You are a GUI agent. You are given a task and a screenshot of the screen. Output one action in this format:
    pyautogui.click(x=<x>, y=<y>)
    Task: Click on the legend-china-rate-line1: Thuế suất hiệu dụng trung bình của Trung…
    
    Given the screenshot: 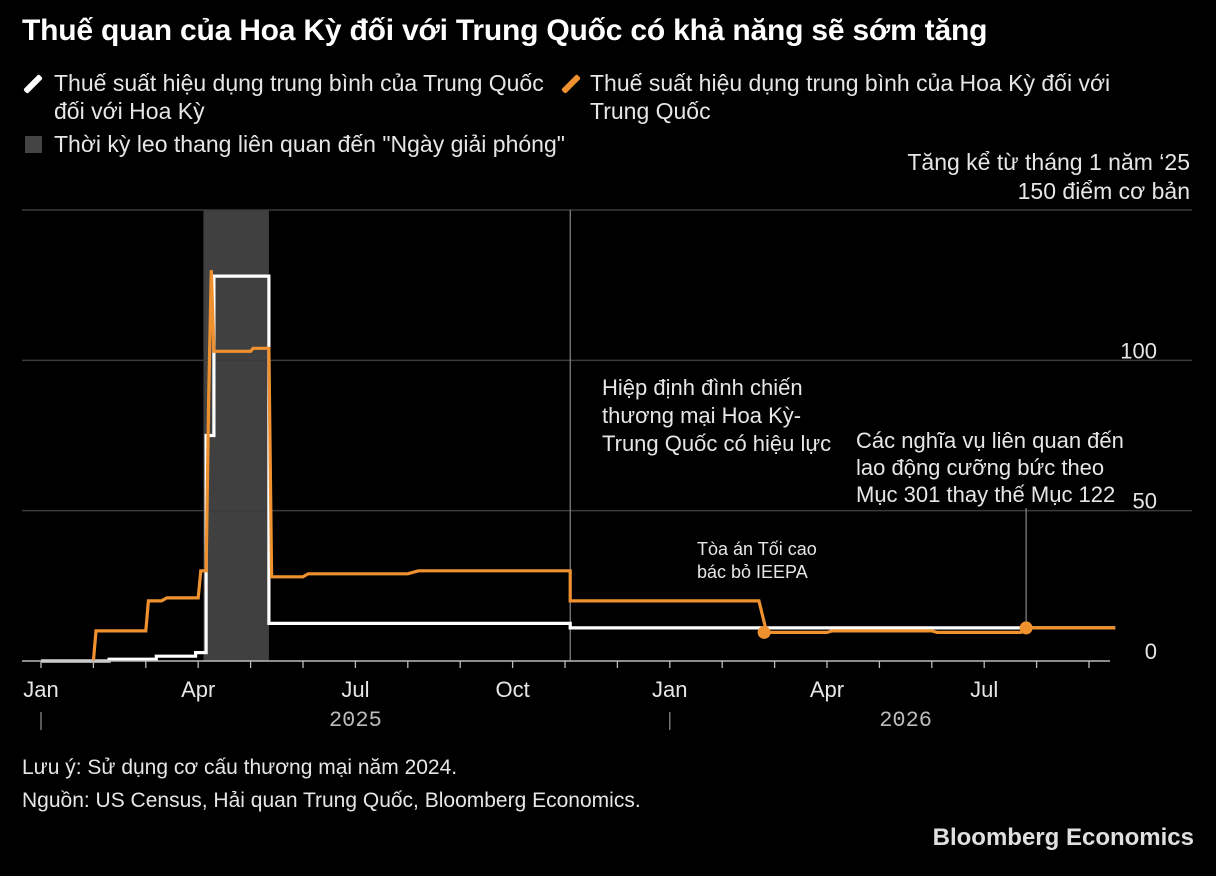 What is the action you would take?
    pyautogui.click(x=299, y=83)
    